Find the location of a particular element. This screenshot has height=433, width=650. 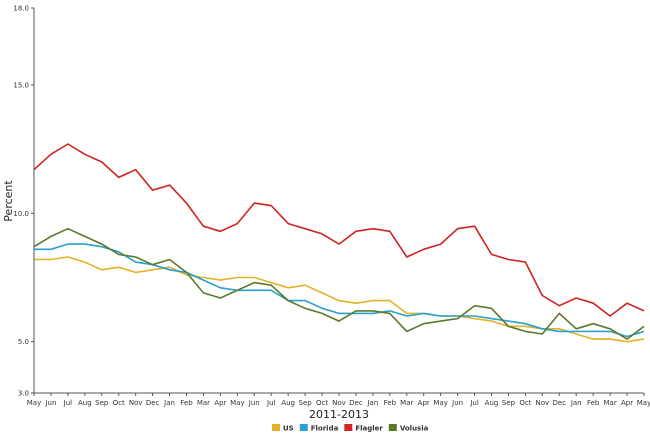

legend-label: US is located at coordinates (288, 429).